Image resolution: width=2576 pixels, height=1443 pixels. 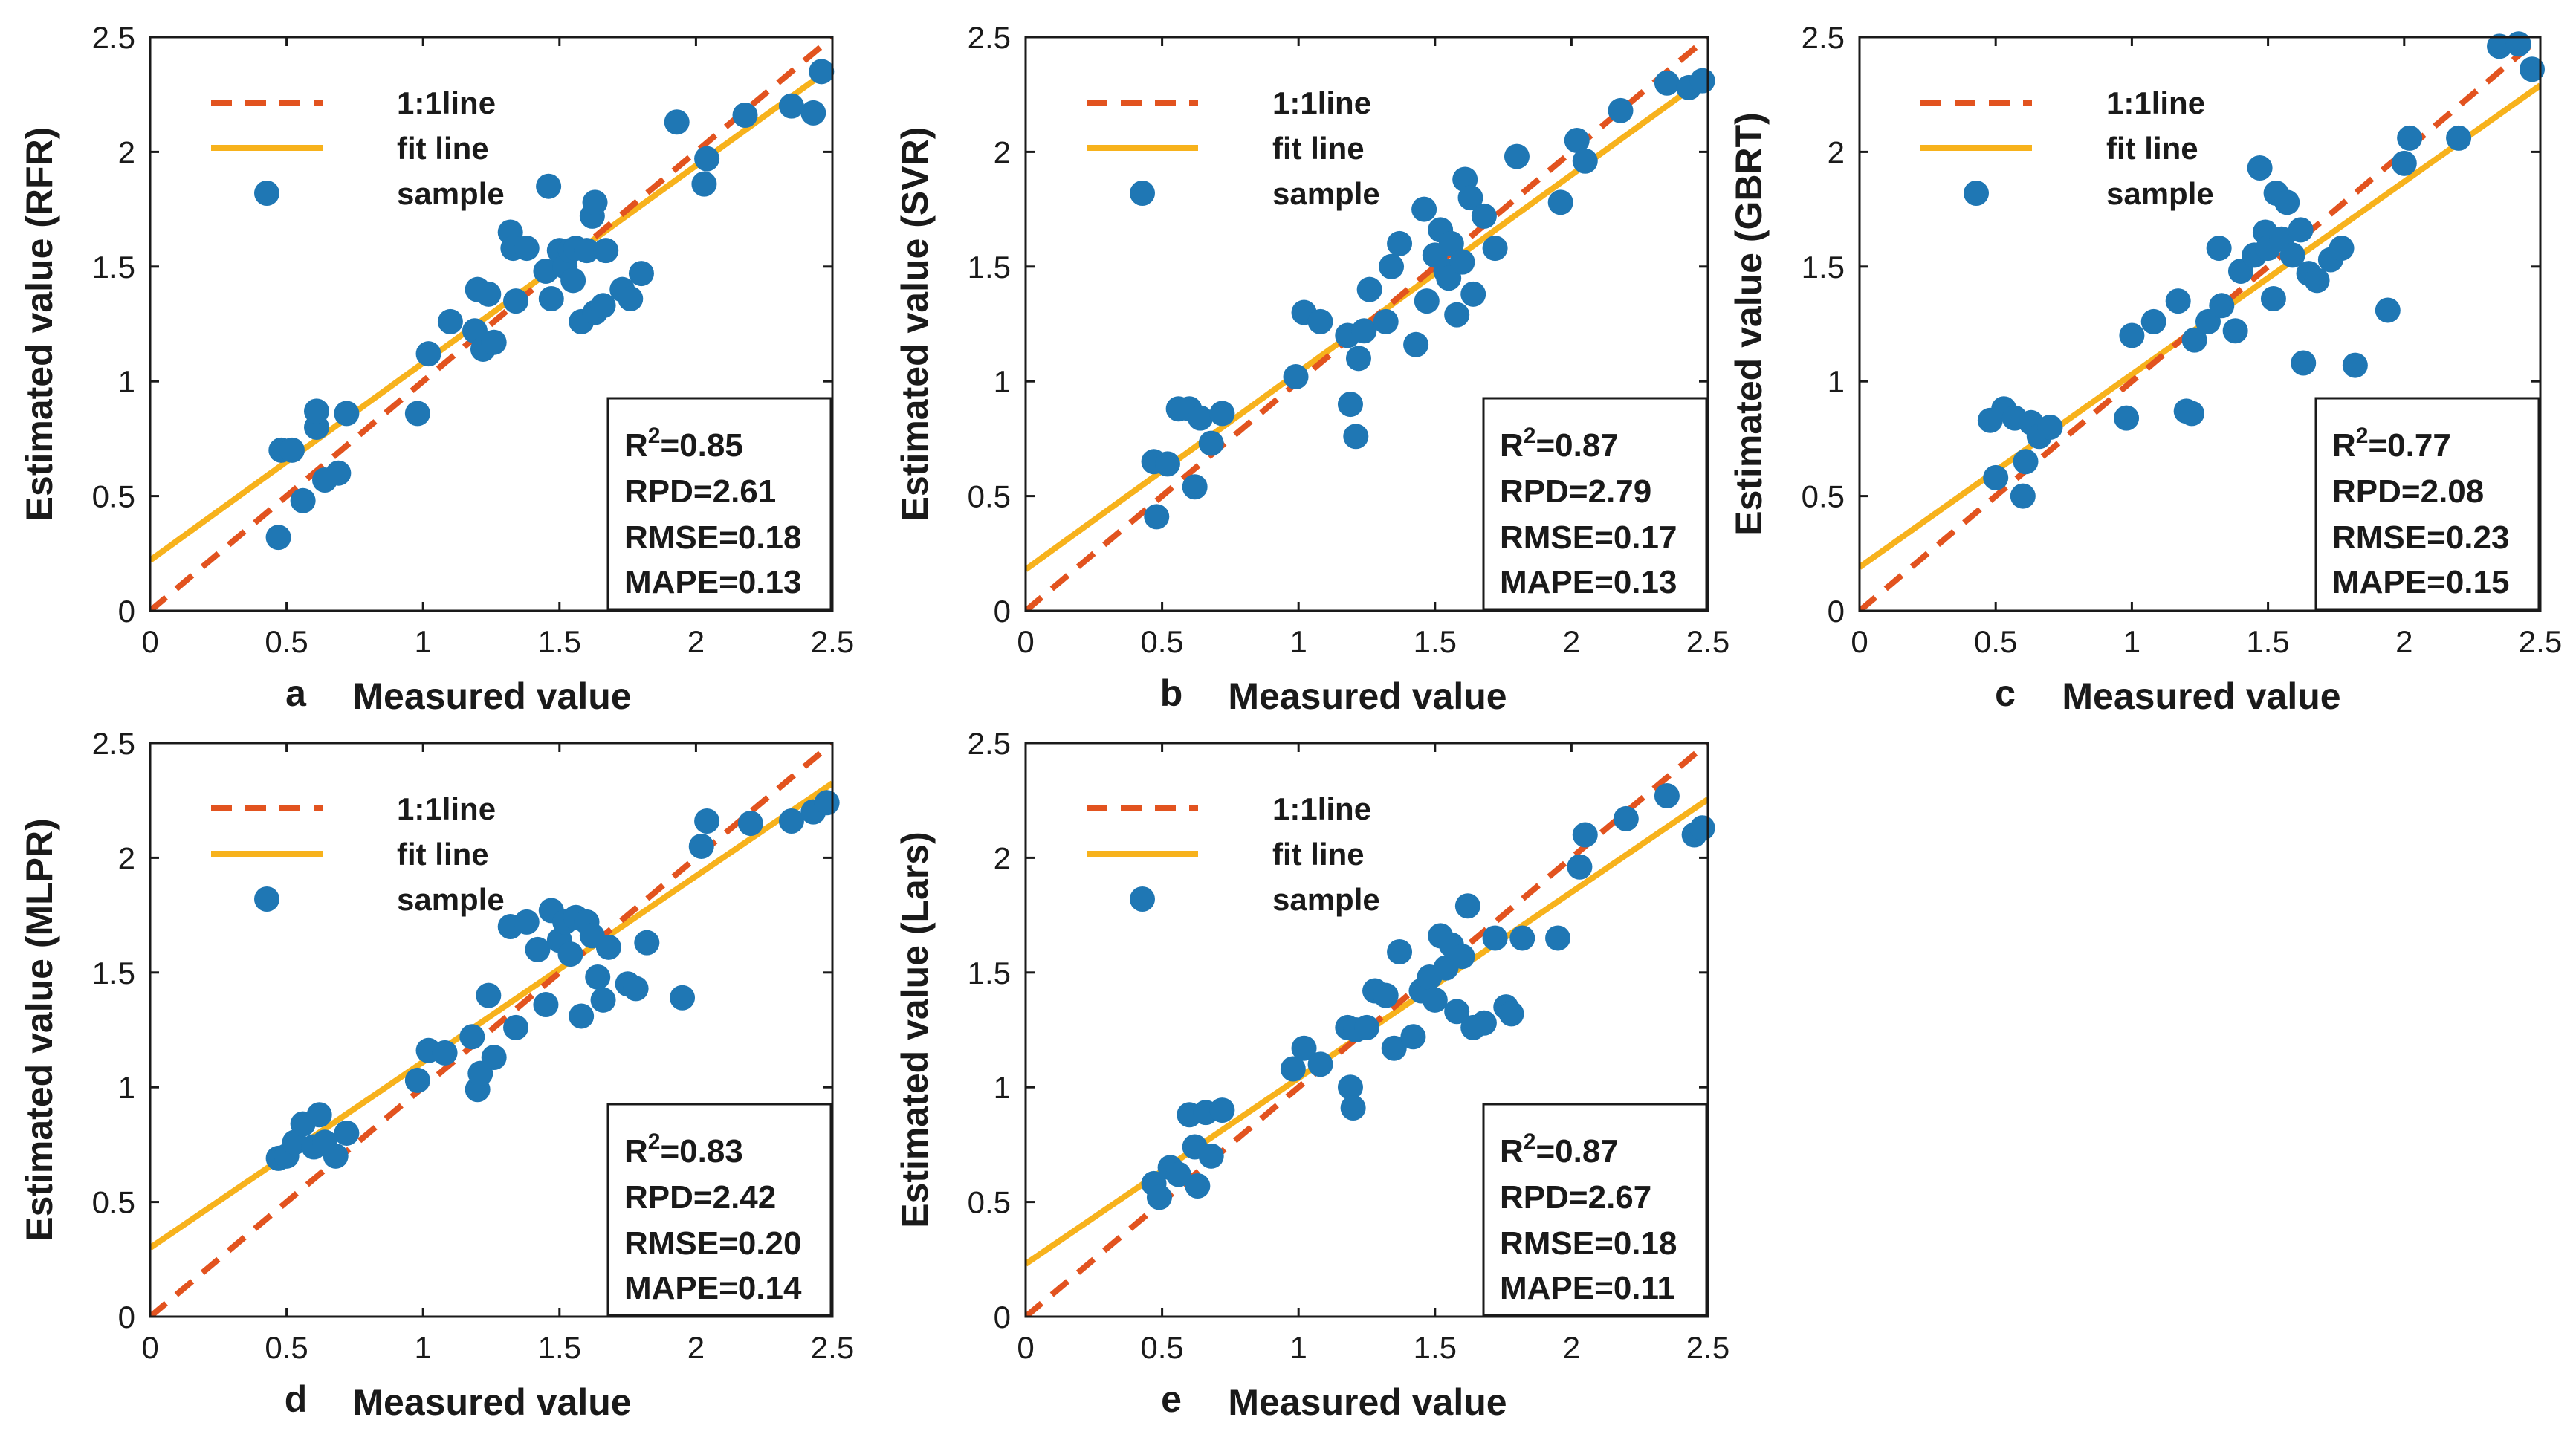 What do you see at coordinates (2421, 537) in the screenshot?
I see `stat-rmse: RMSE=0.23` at bounding box center [2421, 537].